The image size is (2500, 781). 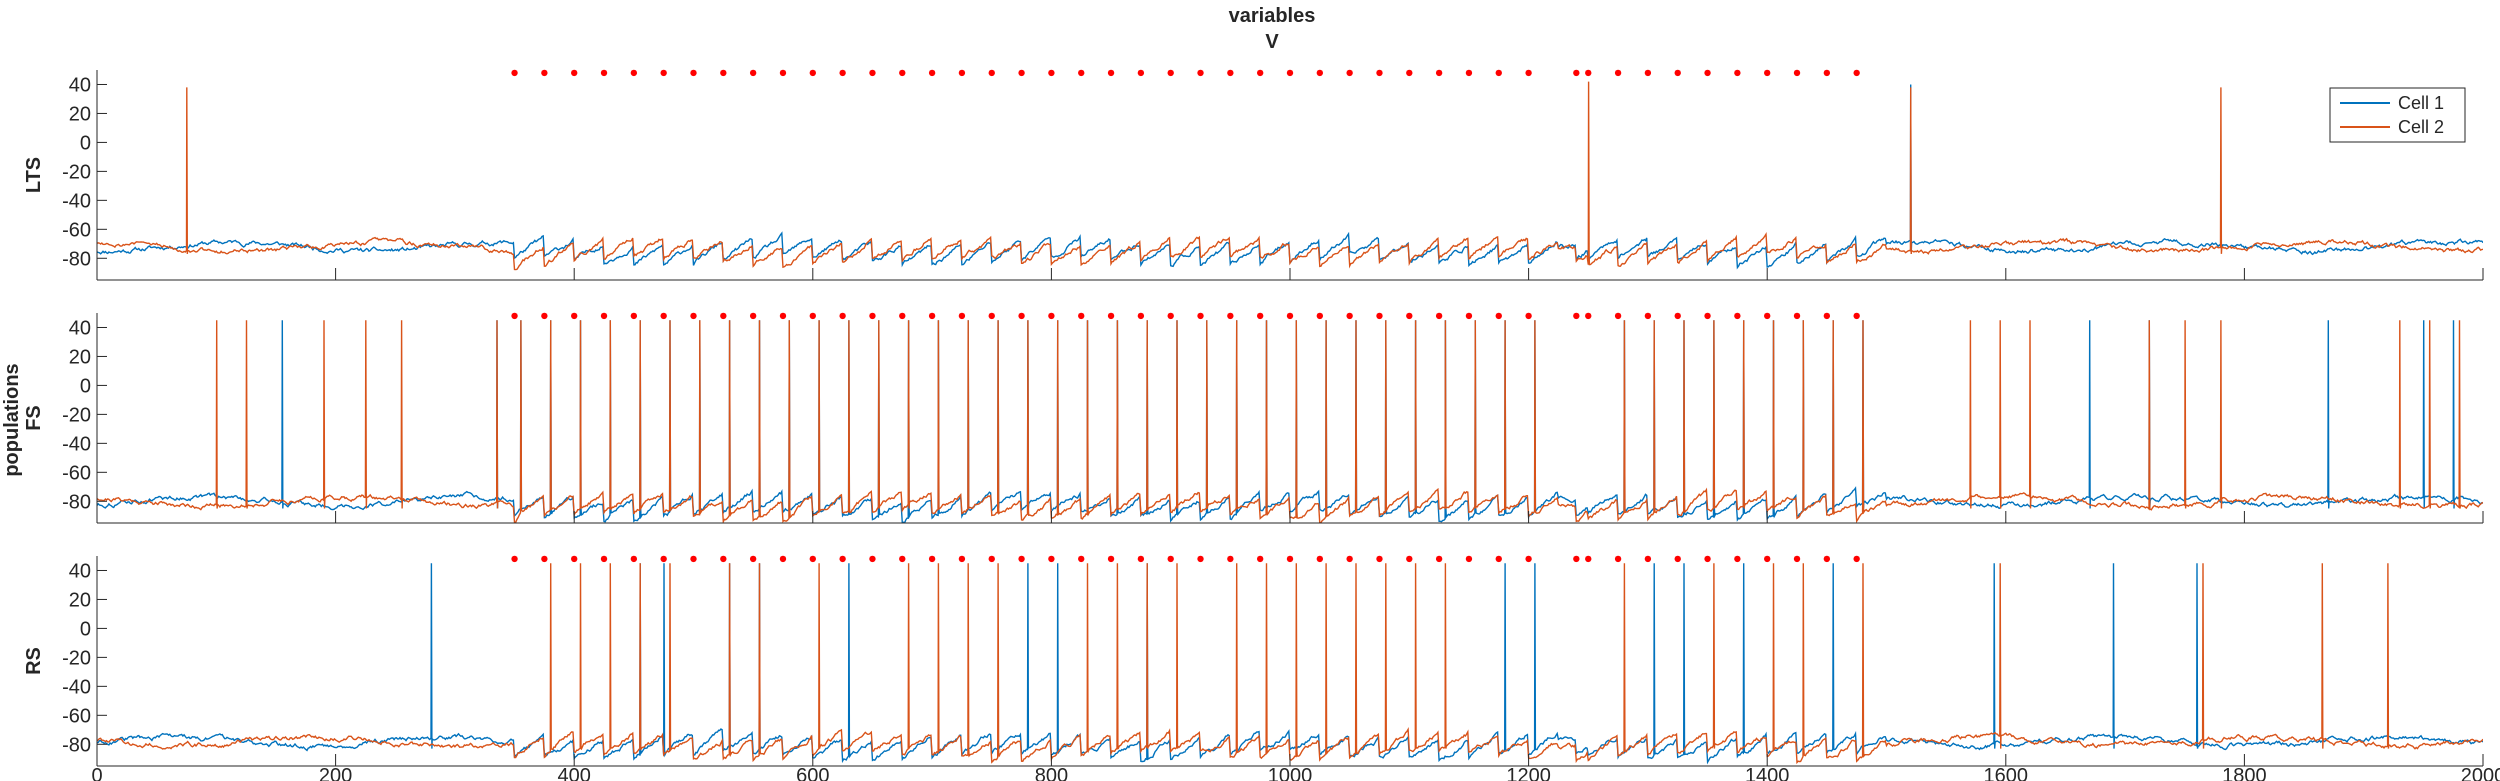 What do you see at coordinates (2480, 773) in the screenshot?
I see `x-tick-label: 2000` at bounding box center [2480, 773].